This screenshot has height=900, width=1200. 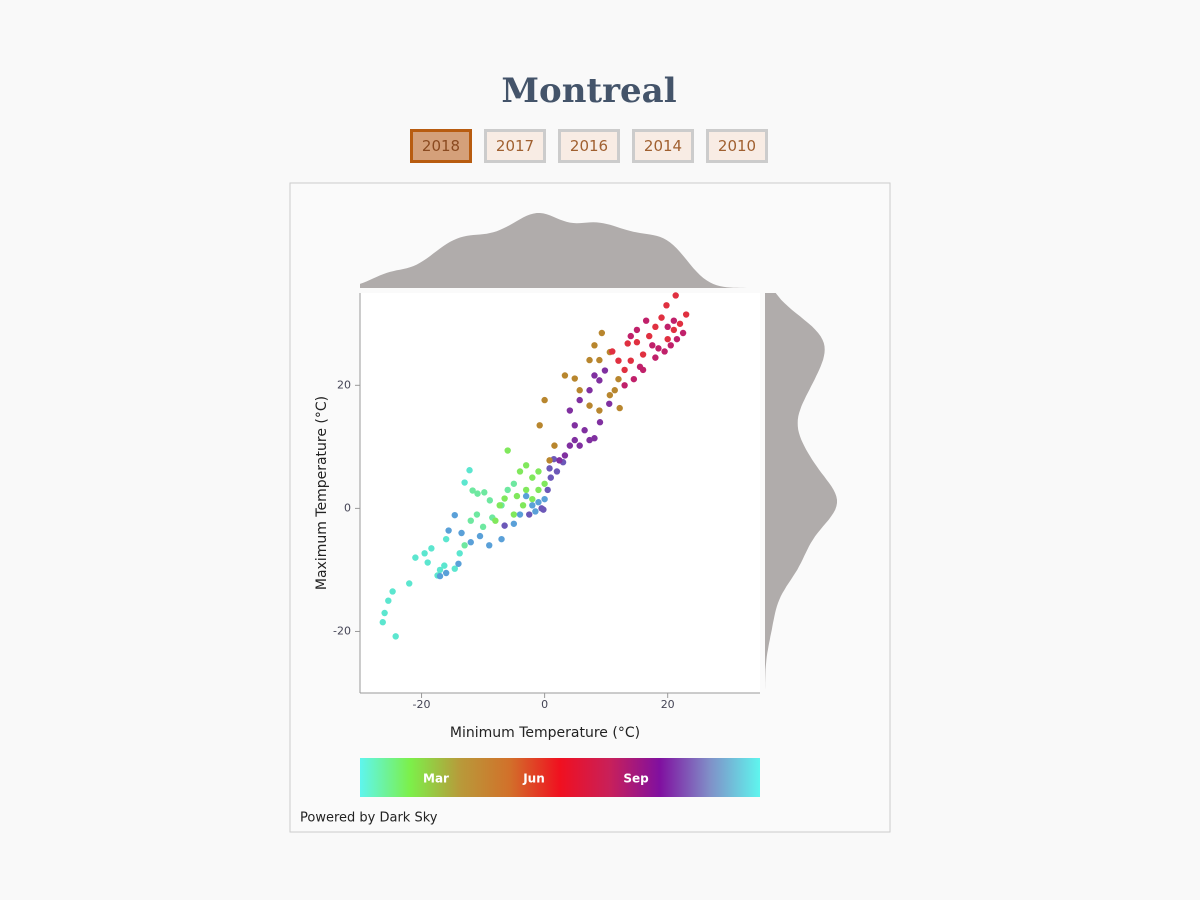 I want to click on year-button: 2014, so click(x=663, y=146).